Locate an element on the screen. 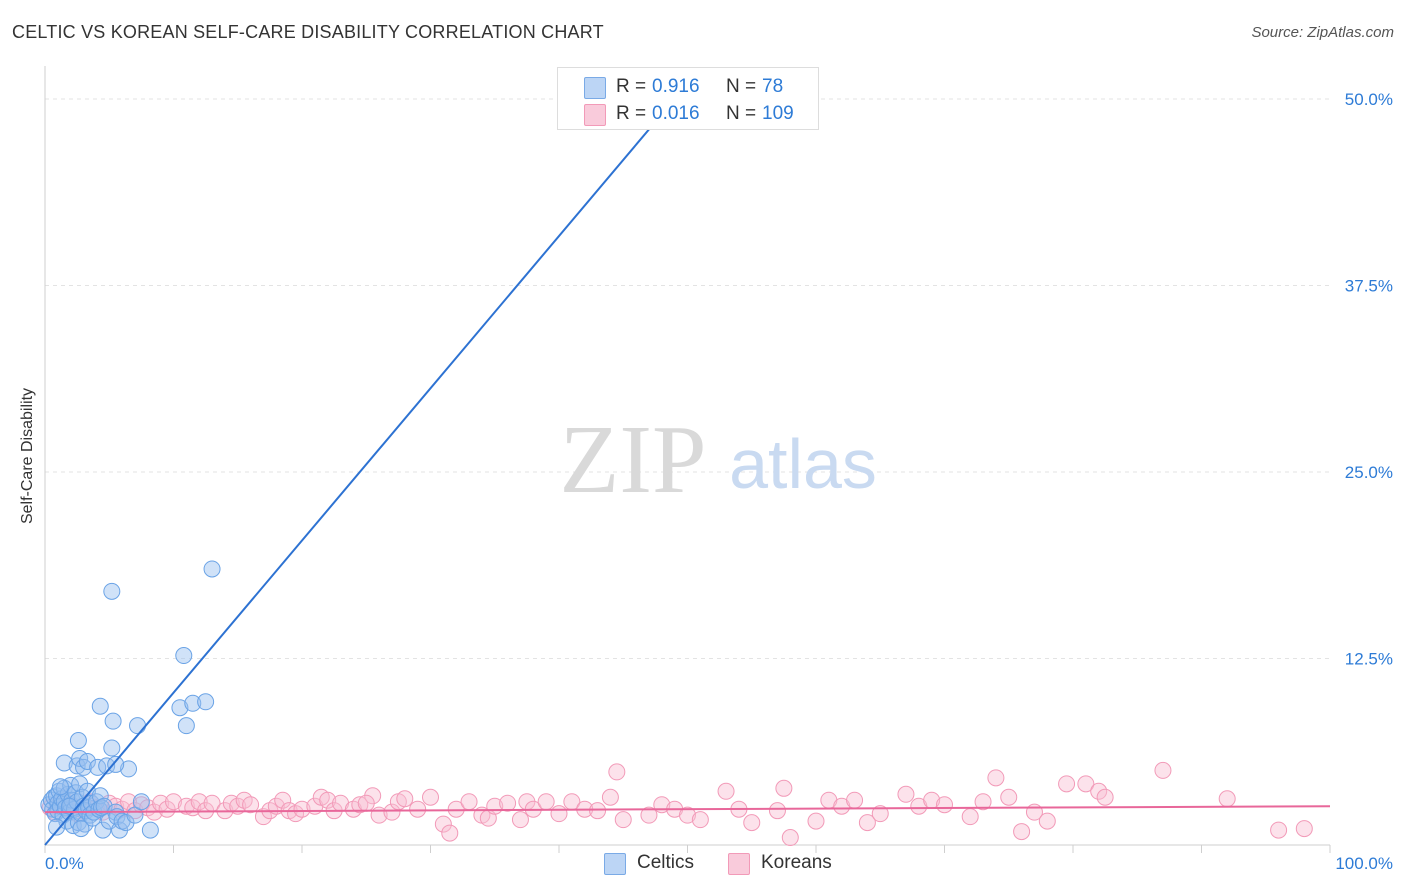 The width and height of the screenshot is (1406, 892). series-celtics is located at coordinates (130, 699).